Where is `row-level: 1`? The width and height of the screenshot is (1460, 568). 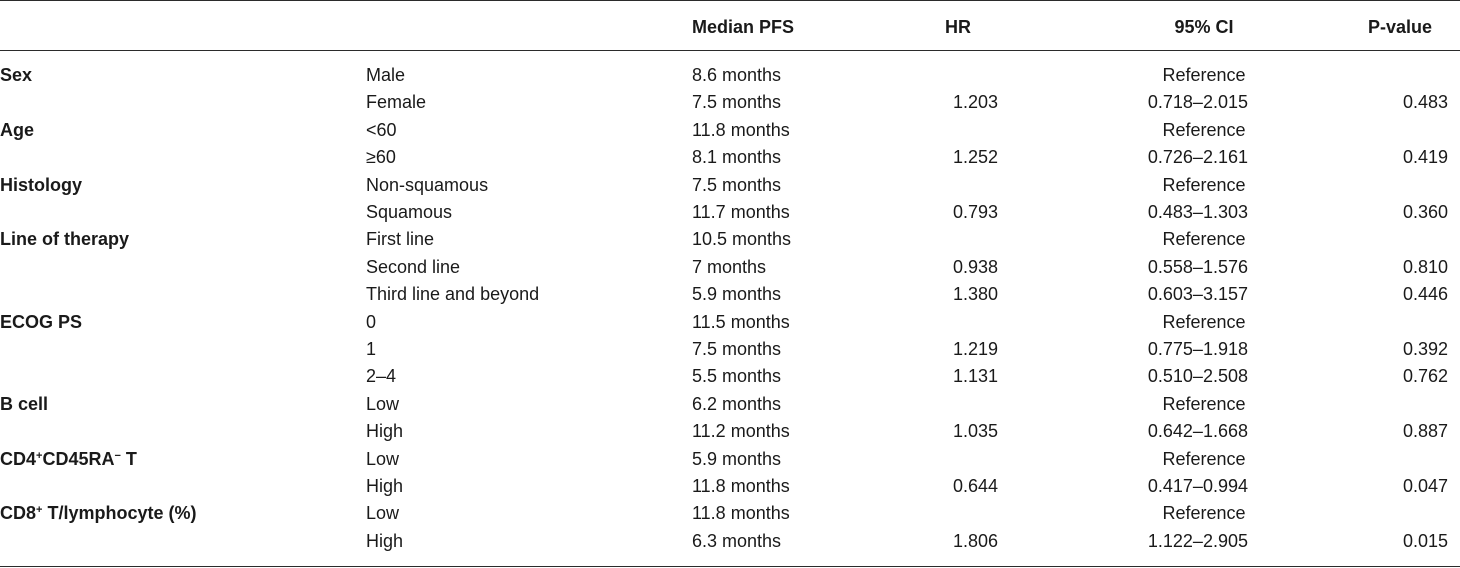
row-level: 1 is located at coordinates (371, 349).